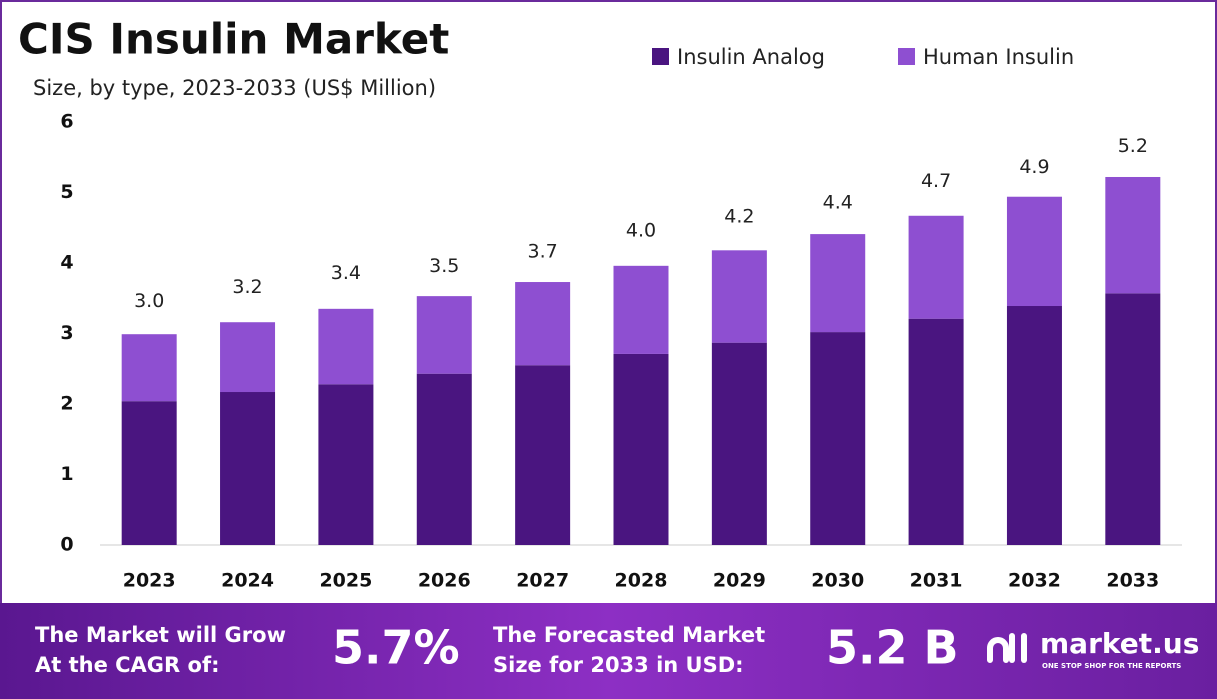 The image size is (1217, 699). I want to click on y-tick-label: 4, so click(66, 263).